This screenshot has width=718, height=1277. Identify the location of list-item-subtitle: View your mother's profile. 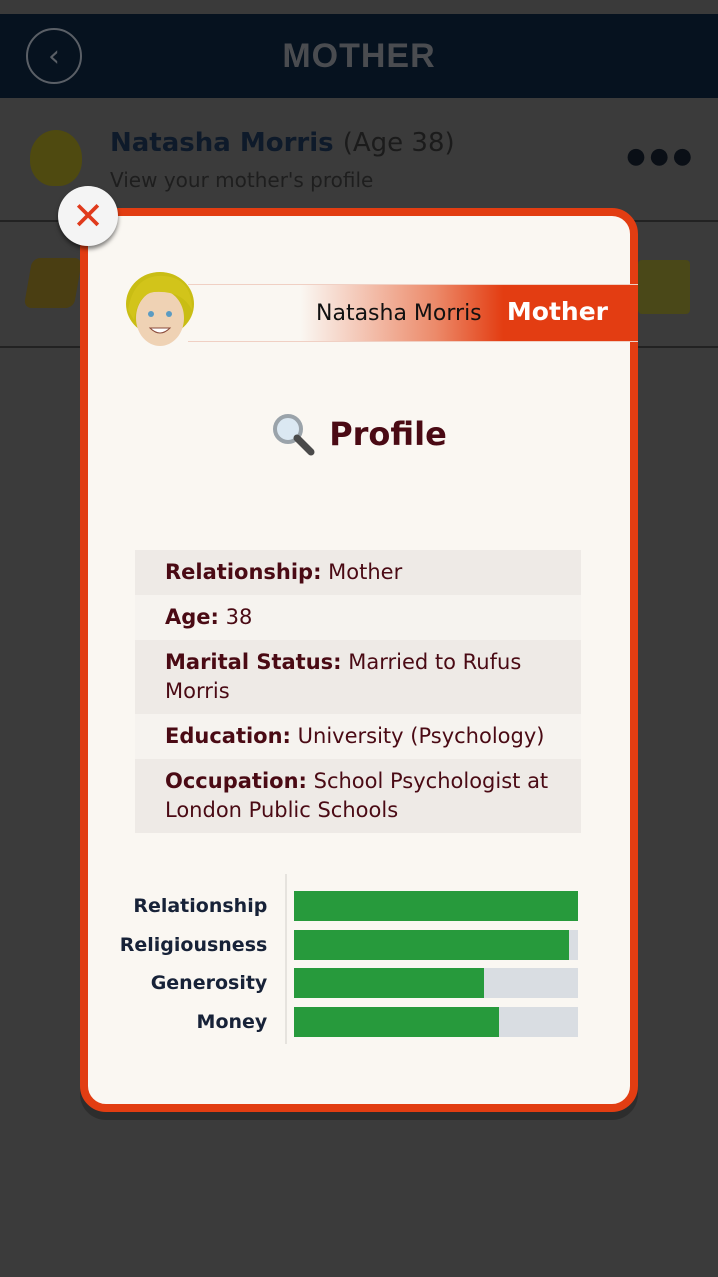
(242, 180).